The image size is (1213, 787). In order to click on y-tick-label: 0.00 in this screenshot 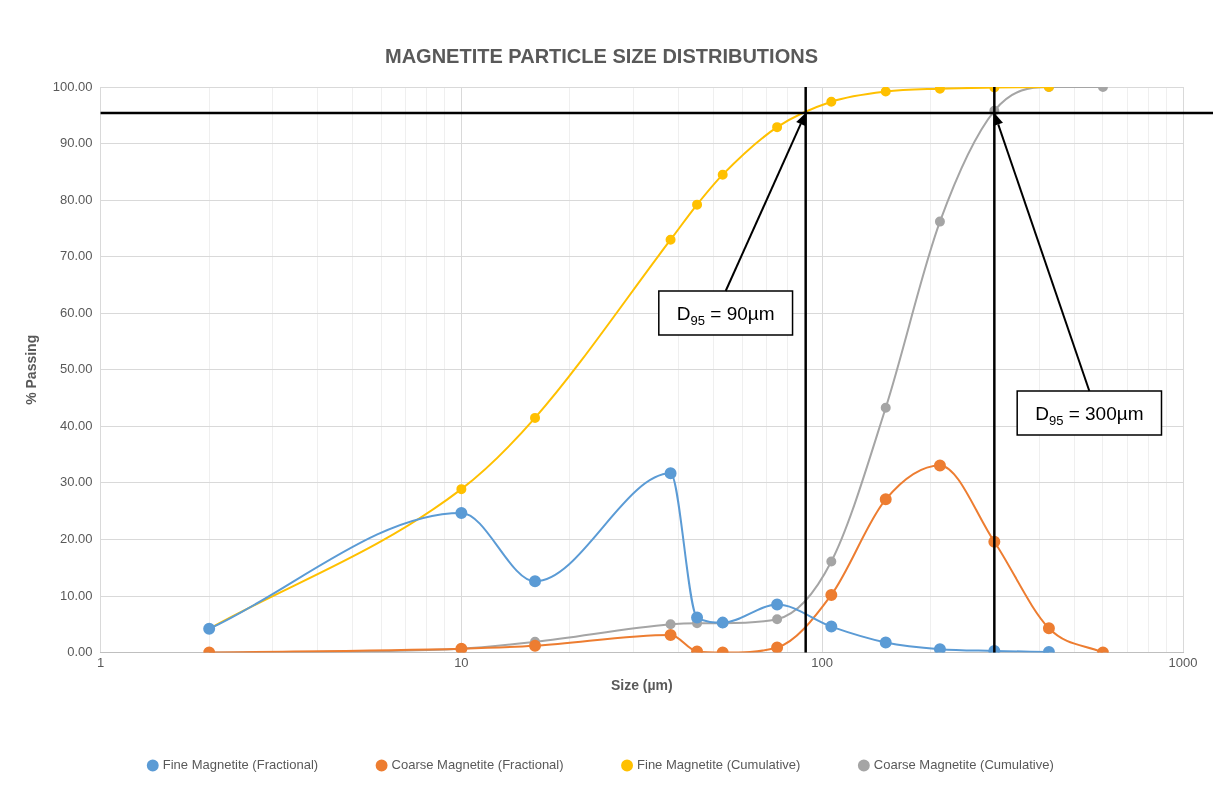, I will do `click(80, 652)`.